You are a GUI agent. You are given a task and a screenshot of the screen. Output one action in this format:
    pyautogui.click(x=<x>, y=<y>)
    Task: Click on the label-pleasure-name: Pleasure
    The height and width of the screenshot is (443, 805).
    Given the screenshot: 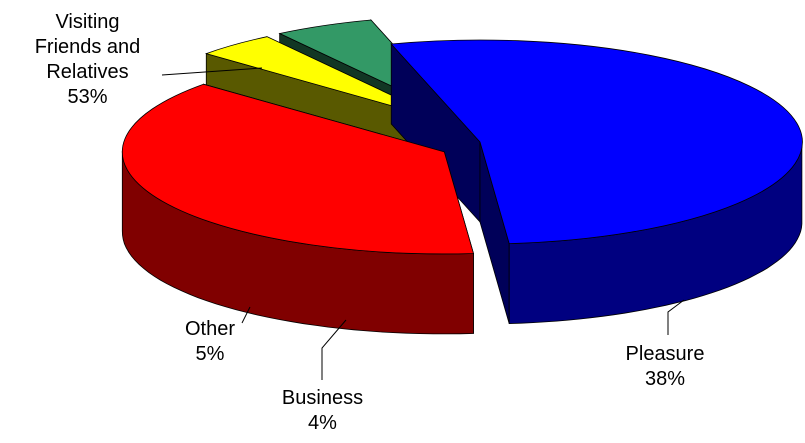 What is the action you would take?
    pyautogui.click(x=665, y=354)
    